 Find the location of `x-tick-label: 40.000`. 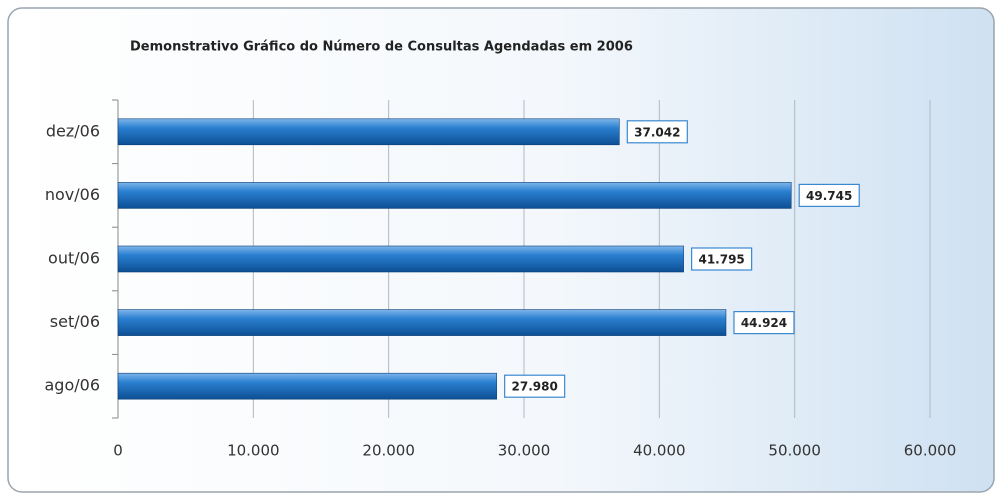

x-tick-label: 40.000 is located at coordinates (659, 451).